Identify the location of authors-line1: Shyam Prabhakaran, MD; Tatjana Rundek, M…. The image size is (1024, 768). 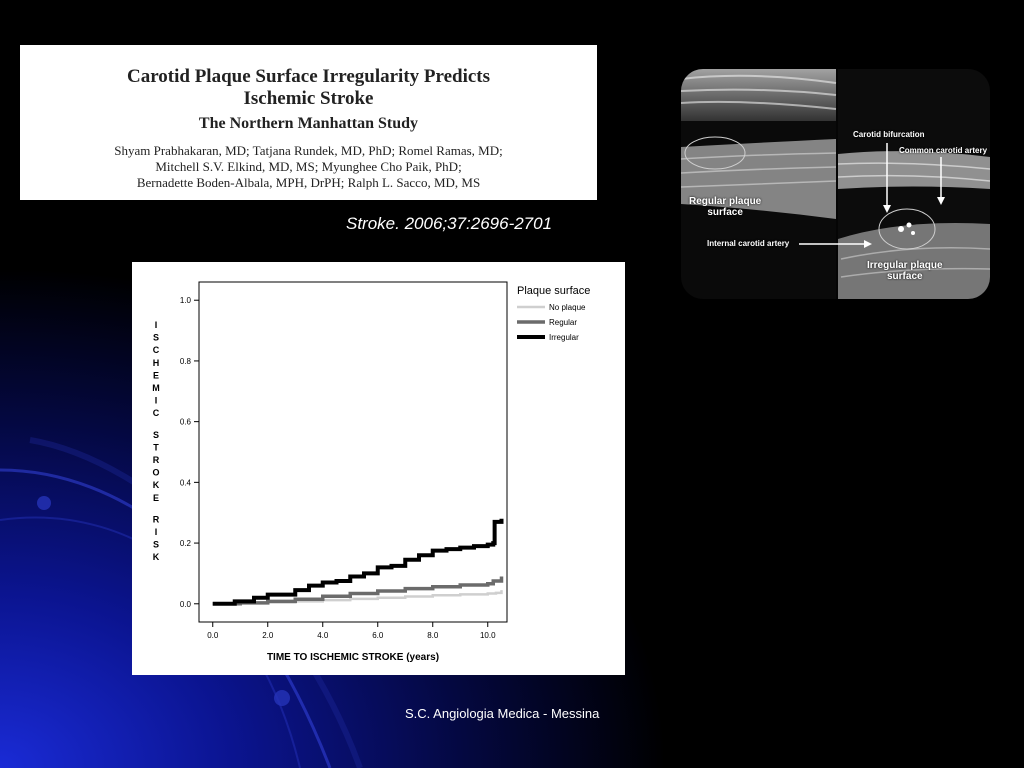
(308, 150).